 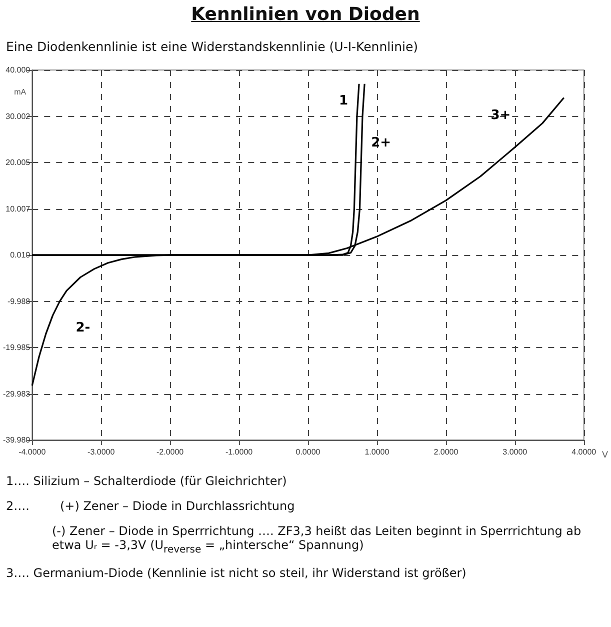 What do you see at coordinates (446, 452) in the screenshot?
I see `x-tick-label: 2.0000` at bounding box center [446, 452].